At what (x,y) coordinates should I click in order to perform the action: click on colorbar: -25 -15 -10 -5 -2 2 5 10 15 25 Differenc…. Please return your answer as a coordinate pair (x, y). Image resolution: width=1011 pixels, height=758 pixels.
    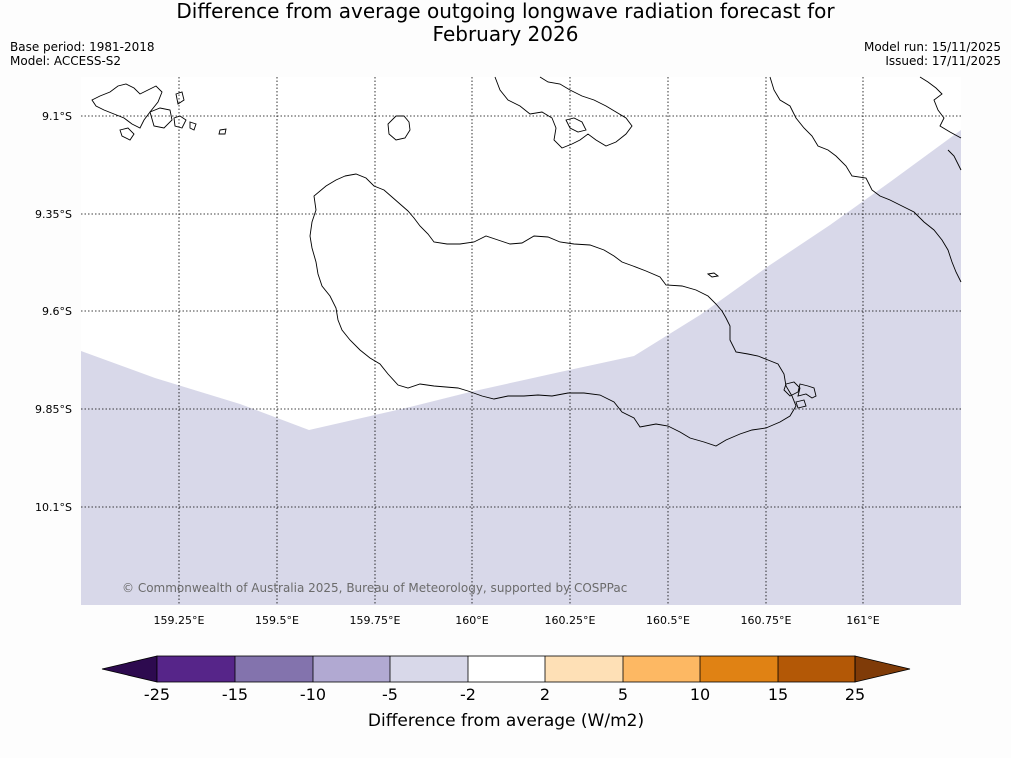
    Looking at the image, I should click on (506, 693).